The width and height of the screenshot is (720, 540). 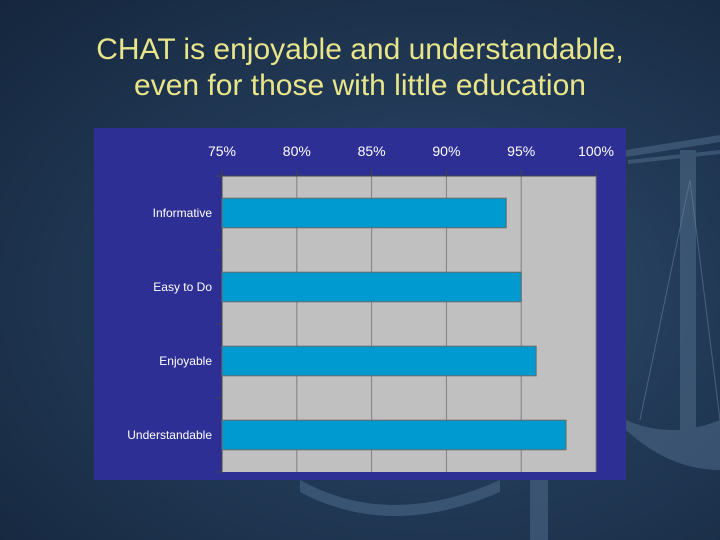 I want to click on x-tick-label: 75%, so click(x=222, y=151).